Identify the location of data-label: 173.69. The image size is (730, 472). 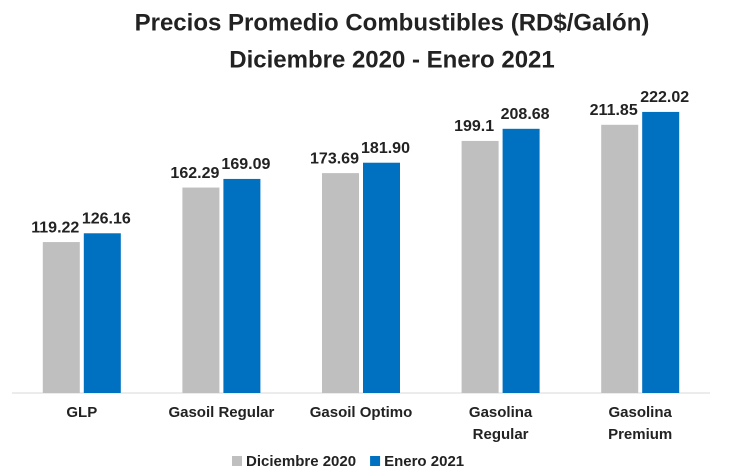
(334, 158).